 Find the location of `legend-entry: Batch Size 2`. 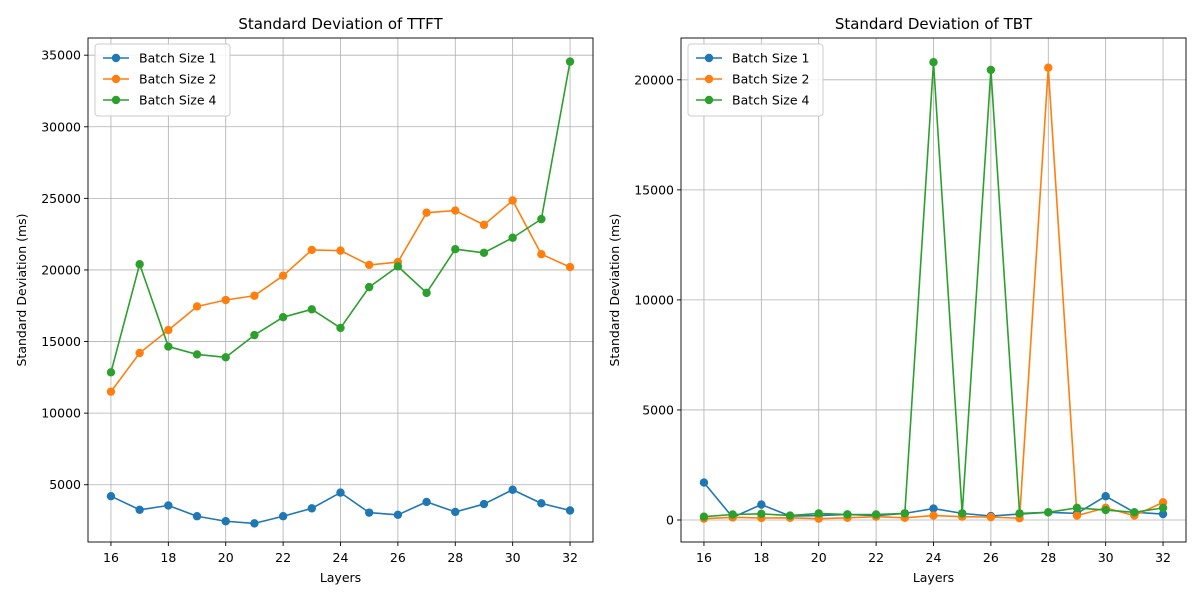

legend-entry: Batch Size 2 is located at coordinates (771, 79).